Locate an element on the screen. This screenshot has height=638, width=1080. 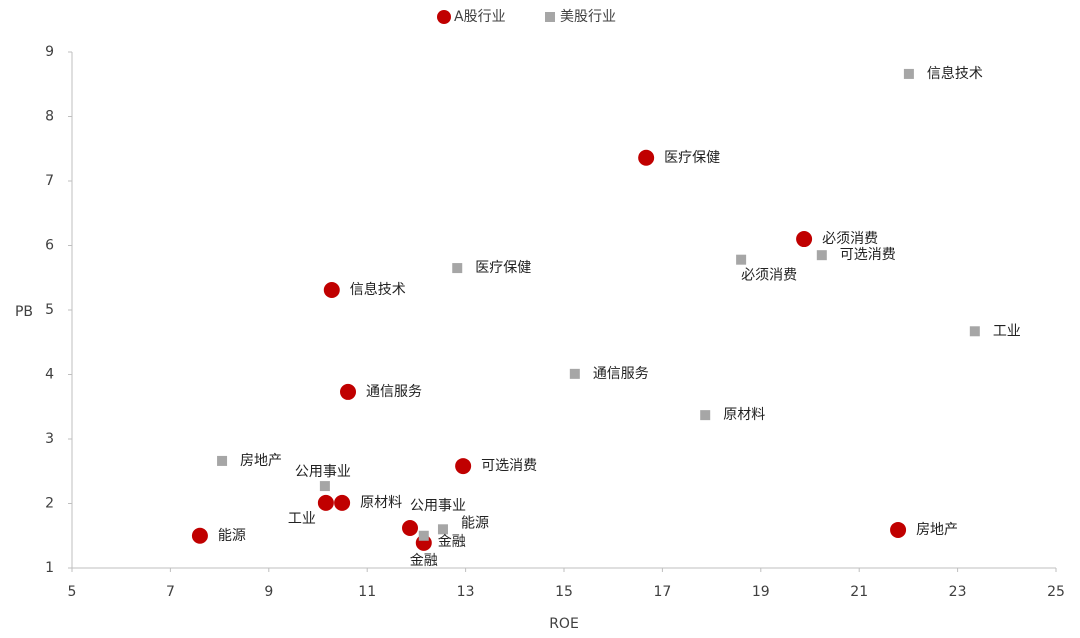
y-tick-label: 8 is located at coordinates (49, 117).